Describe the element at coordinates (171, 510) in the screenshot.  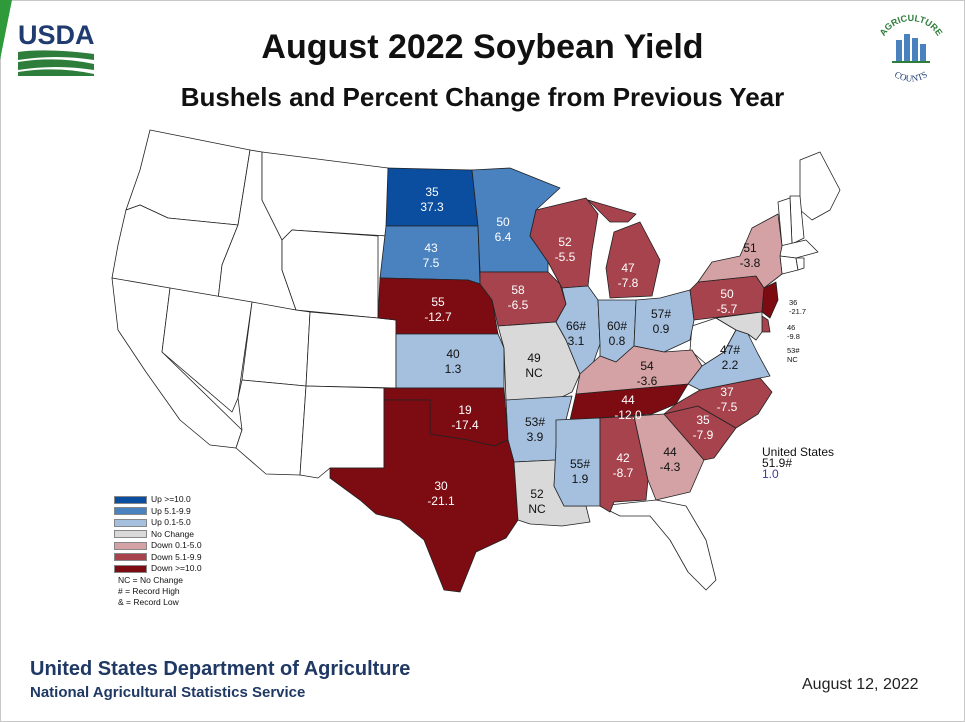
I see `legend-label: Up 5.1-9.9` at that location.